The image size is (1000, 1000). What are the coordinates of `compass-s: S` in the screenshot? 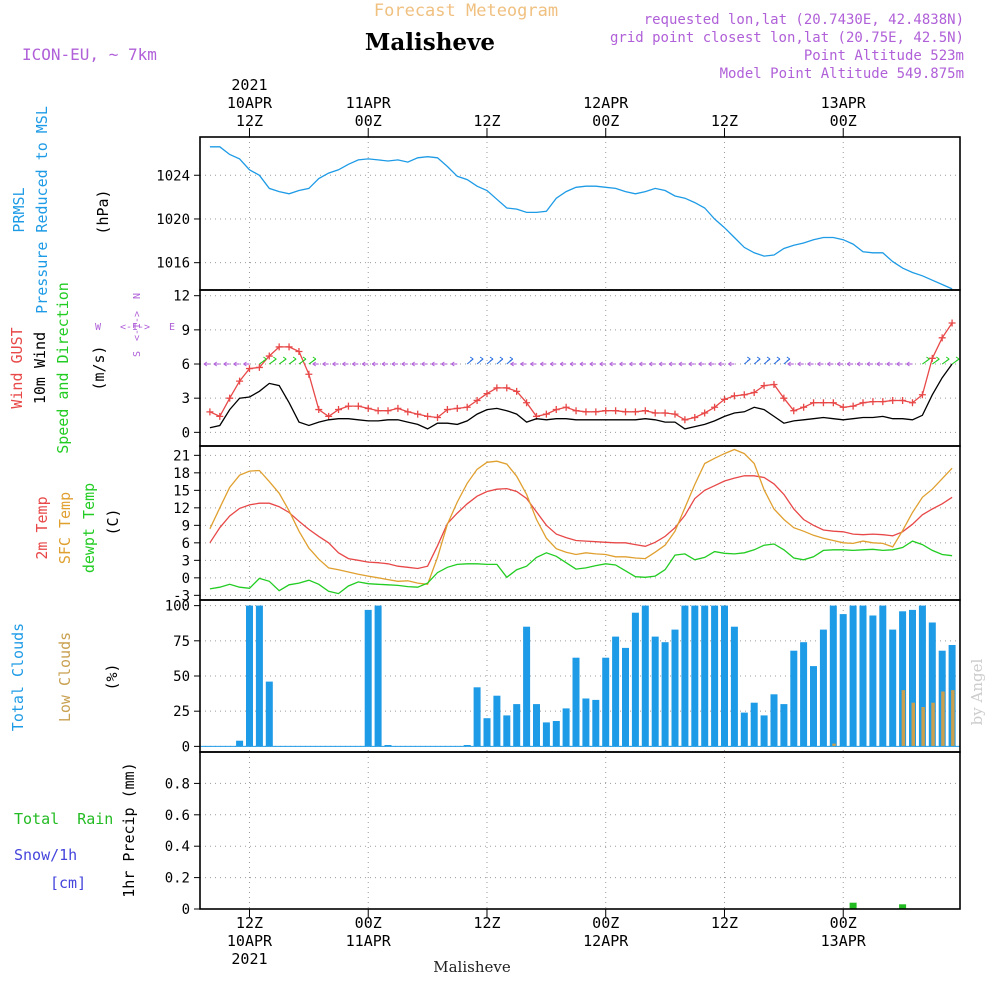 It's located at (137, 354).